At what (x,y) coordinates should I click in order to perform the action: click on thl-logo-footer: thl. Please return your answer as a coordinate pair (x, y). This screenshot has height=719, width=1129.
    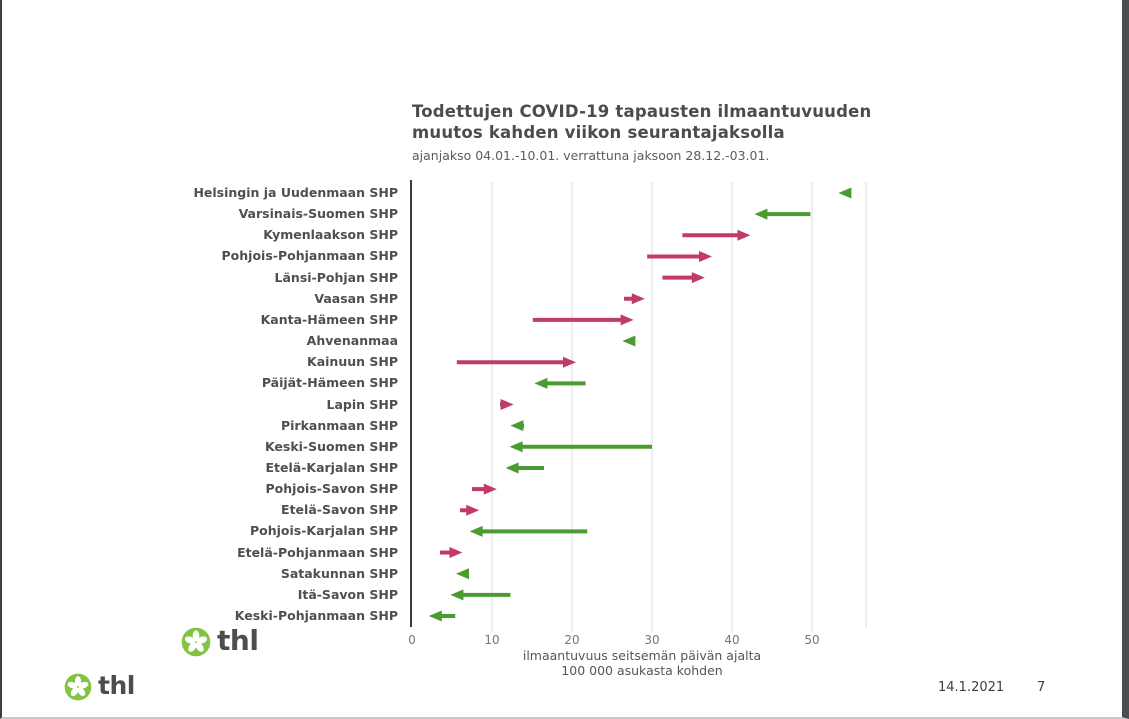
    Looking at the image, I should click on (99, 685).